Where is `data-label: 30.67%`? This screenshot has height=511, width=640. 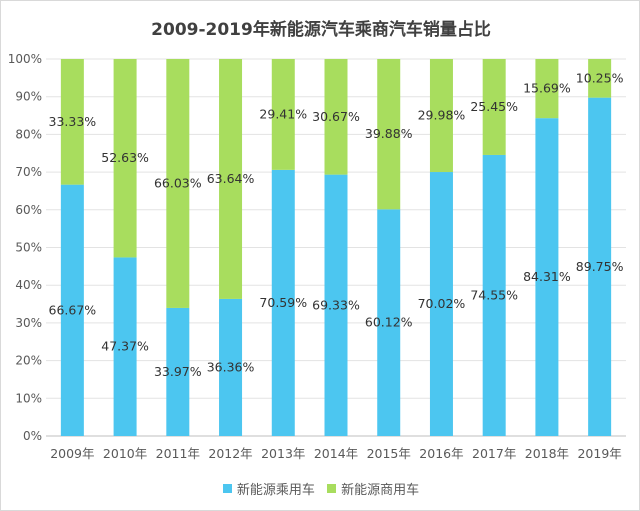
data-label: 30.67% is located at coordinates (336, 116).